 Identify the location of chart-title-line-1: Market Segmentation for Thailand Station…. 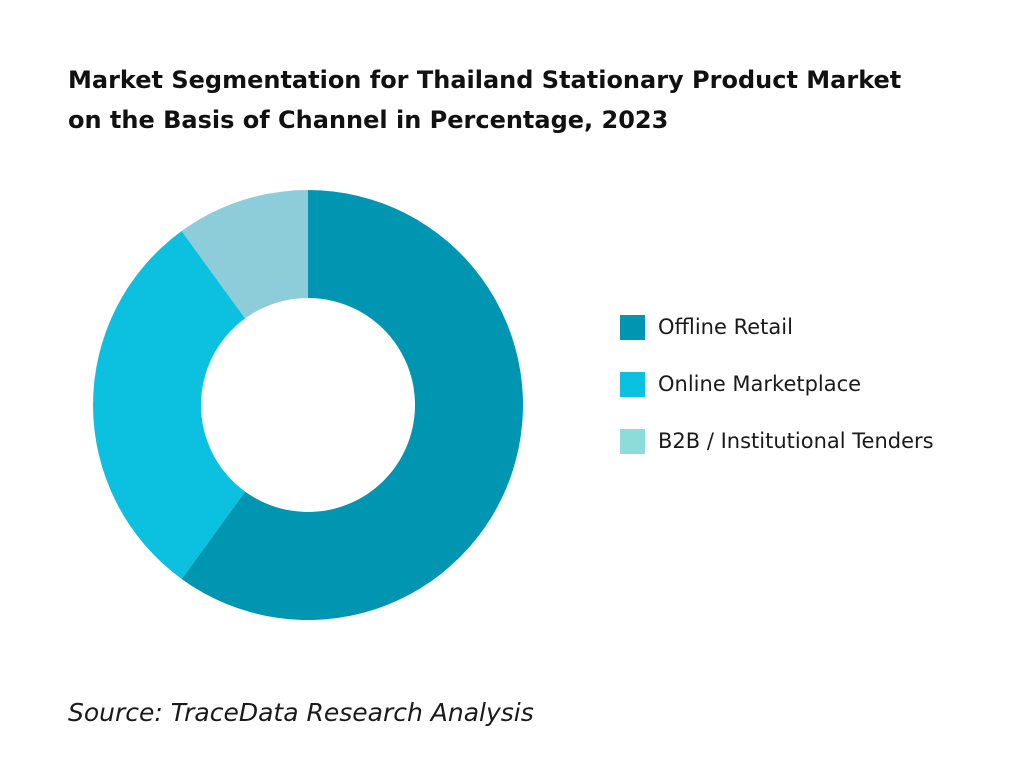
(485, 80).